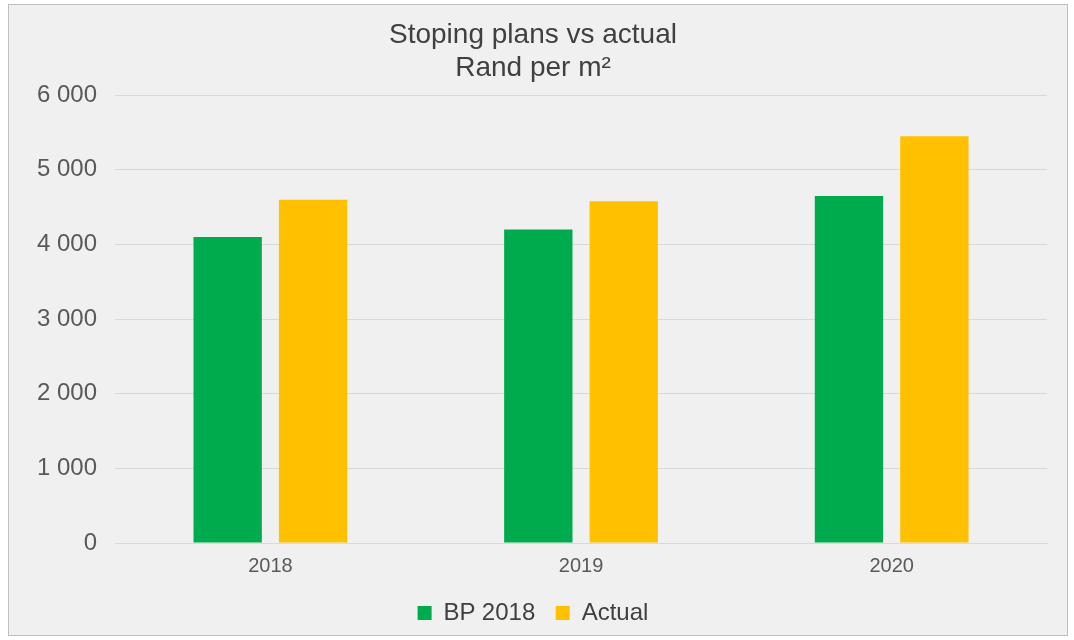 This screenshot has width=1074, height=640. Describe the element at coordinates (533, 67) in the screenshot. I see `chart-subtitle: Rand per m²` at that location.